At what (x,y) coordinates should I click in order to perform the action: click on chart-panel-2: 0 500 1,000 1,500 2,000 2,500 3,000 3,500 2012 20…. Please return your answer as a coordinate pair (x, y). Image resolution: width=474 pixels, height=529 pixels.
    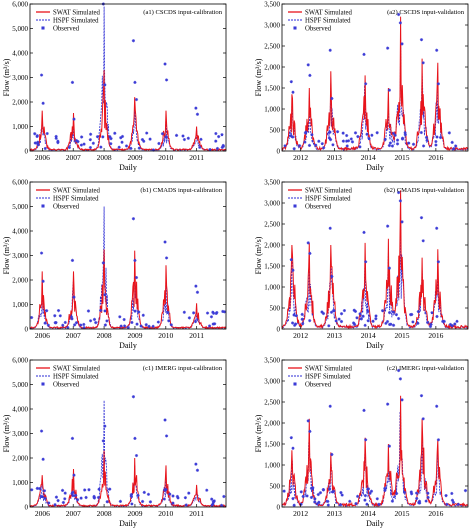
    Looking at the image, I should click on (361, 86).